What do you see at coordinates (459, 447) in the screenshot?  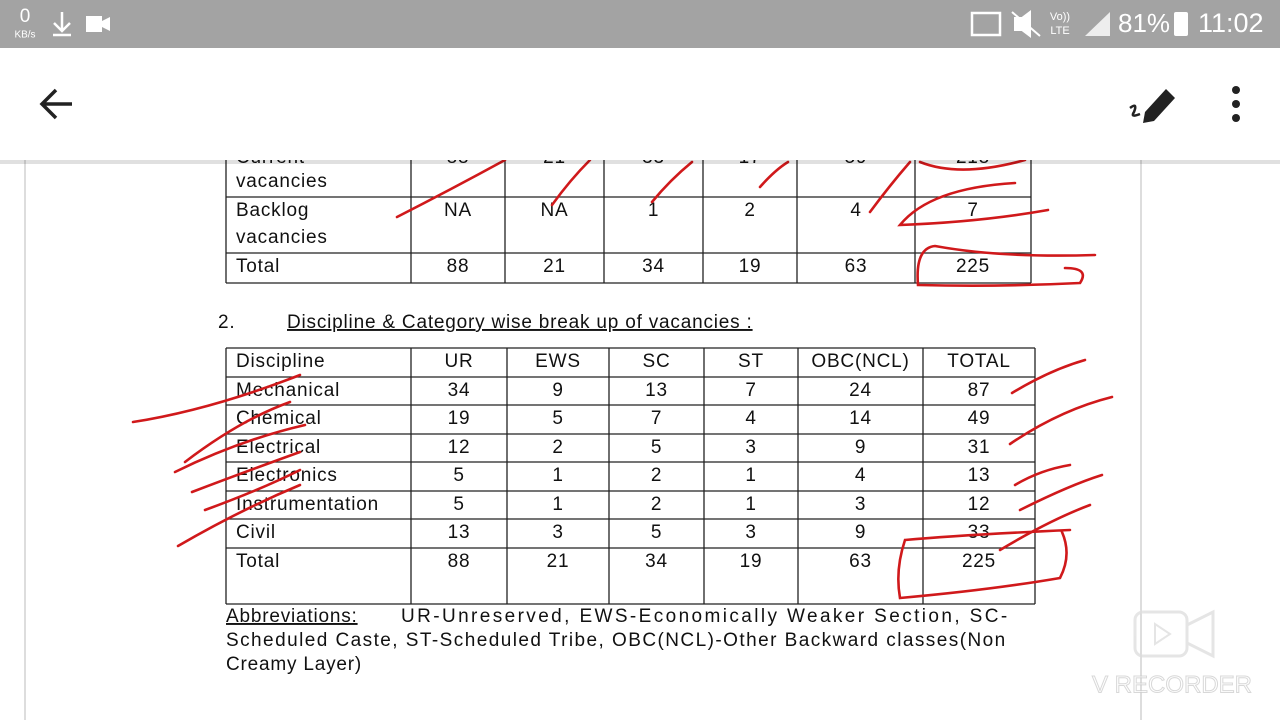 I see `cell: 12` at bounding box center [459, 447].